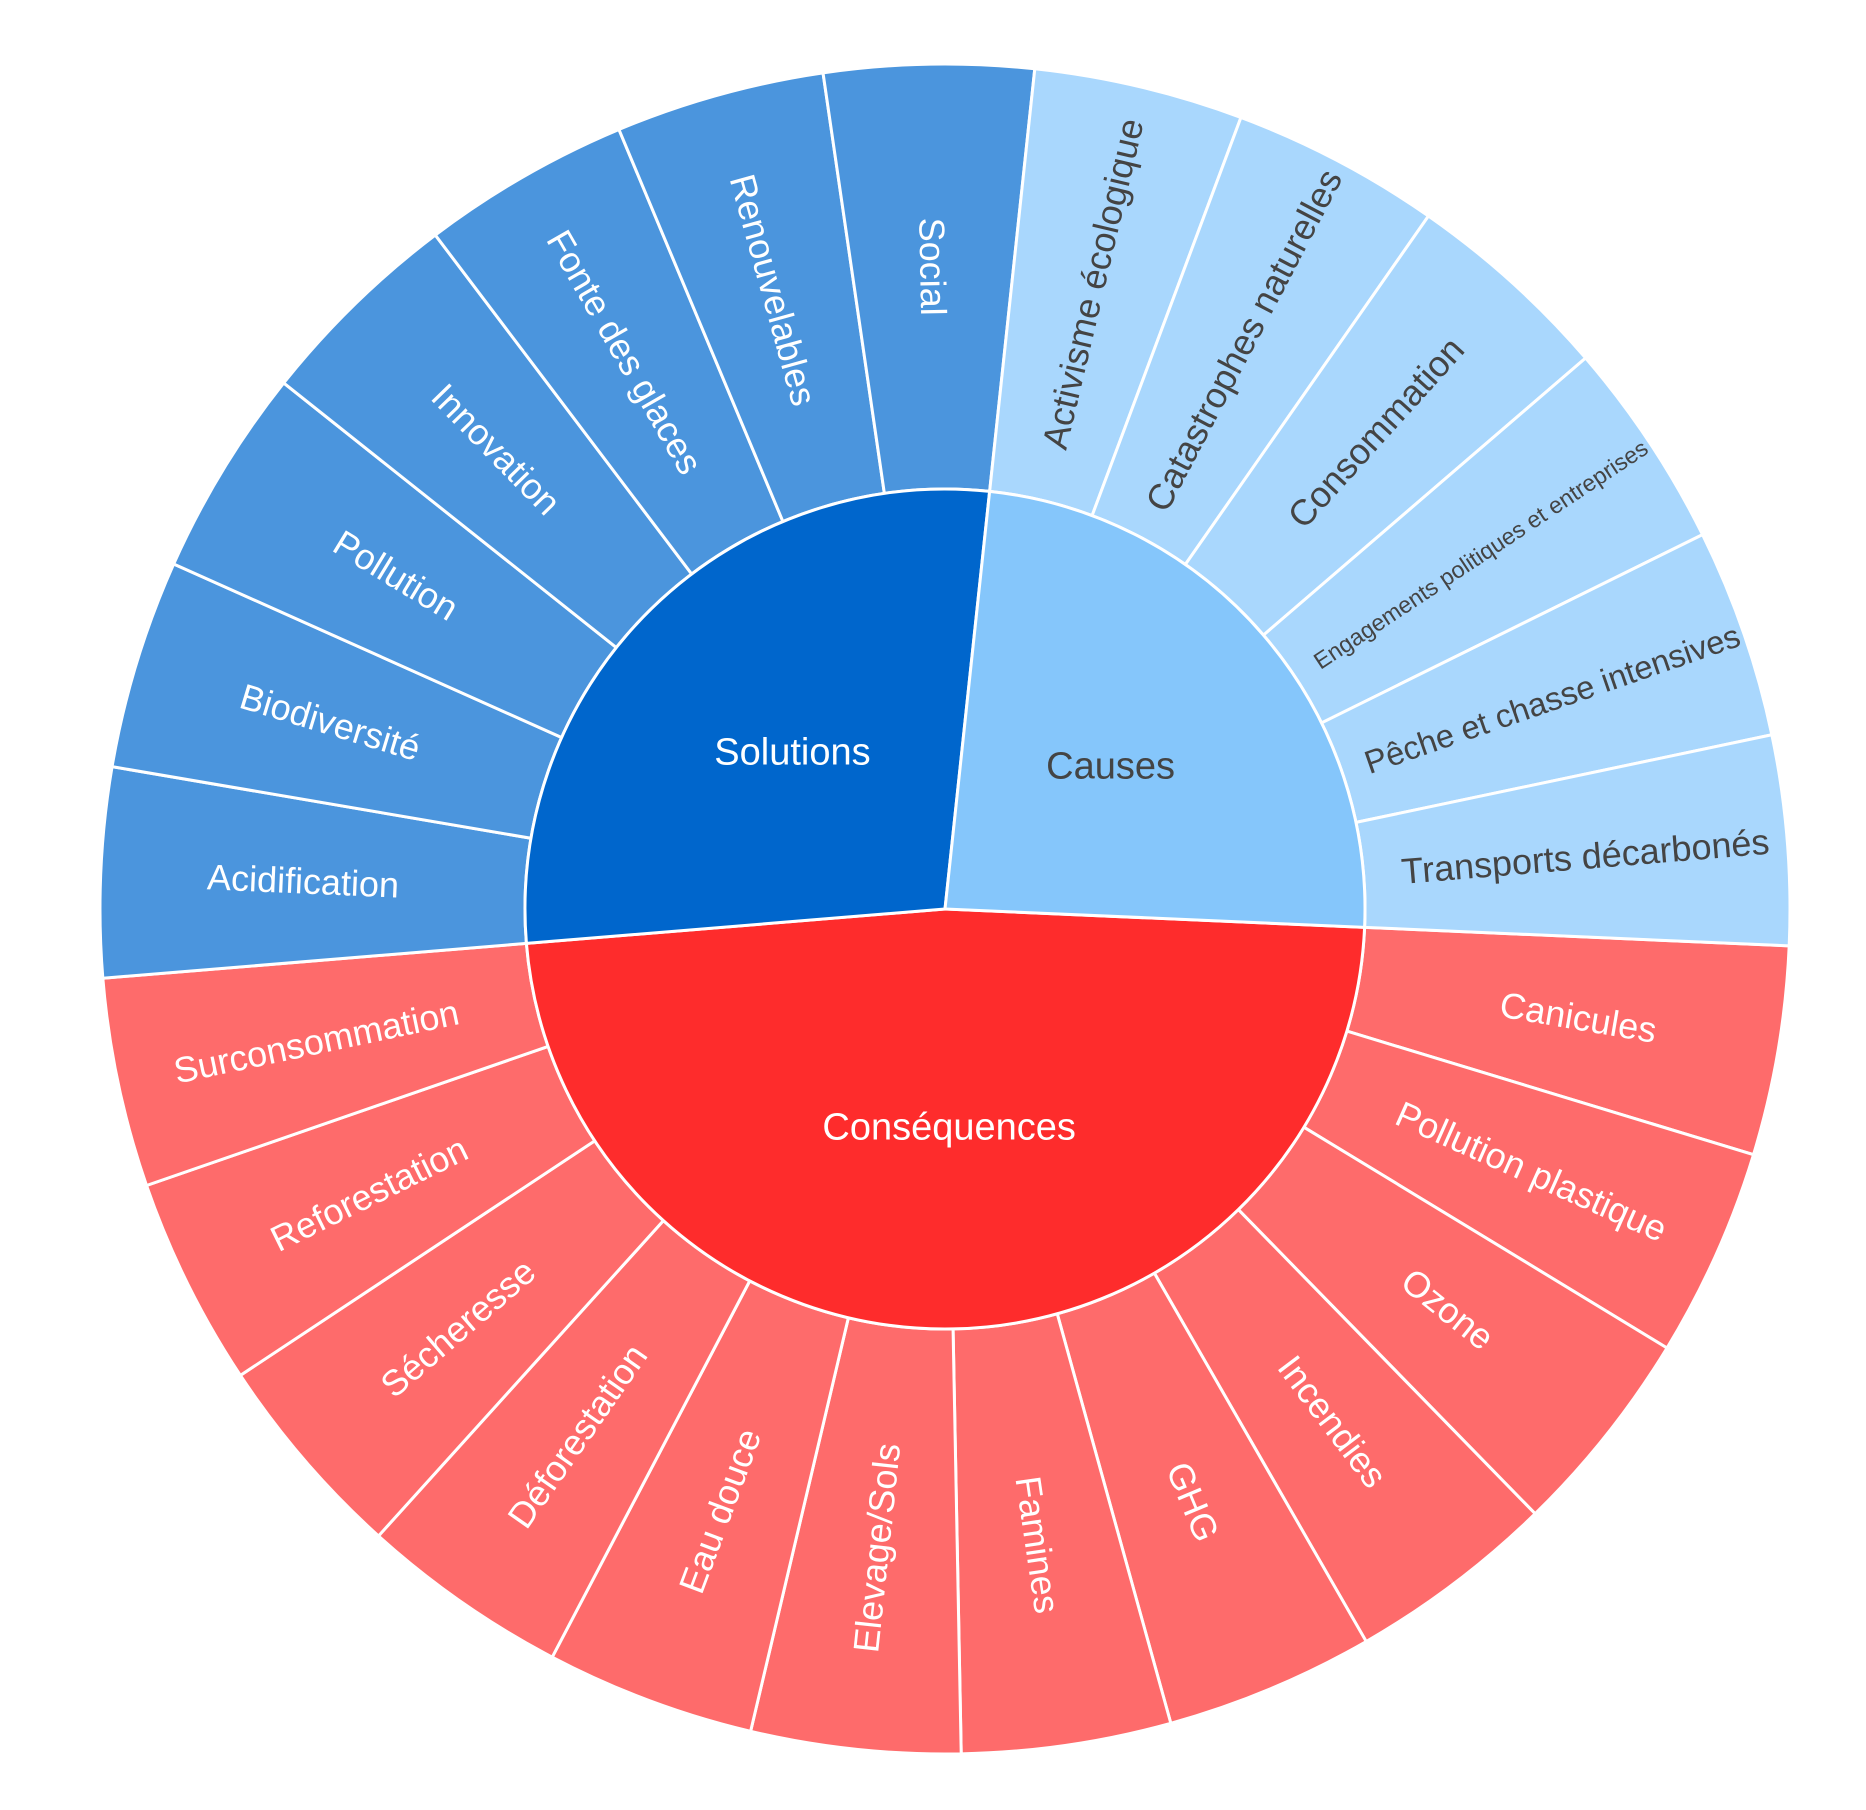 Image resolution: width=1866 pixels, height=1810 pixels. Describe the element at coordinates (792, 753) in the screenshot. I see `label-solutions: Solutions` at that location.